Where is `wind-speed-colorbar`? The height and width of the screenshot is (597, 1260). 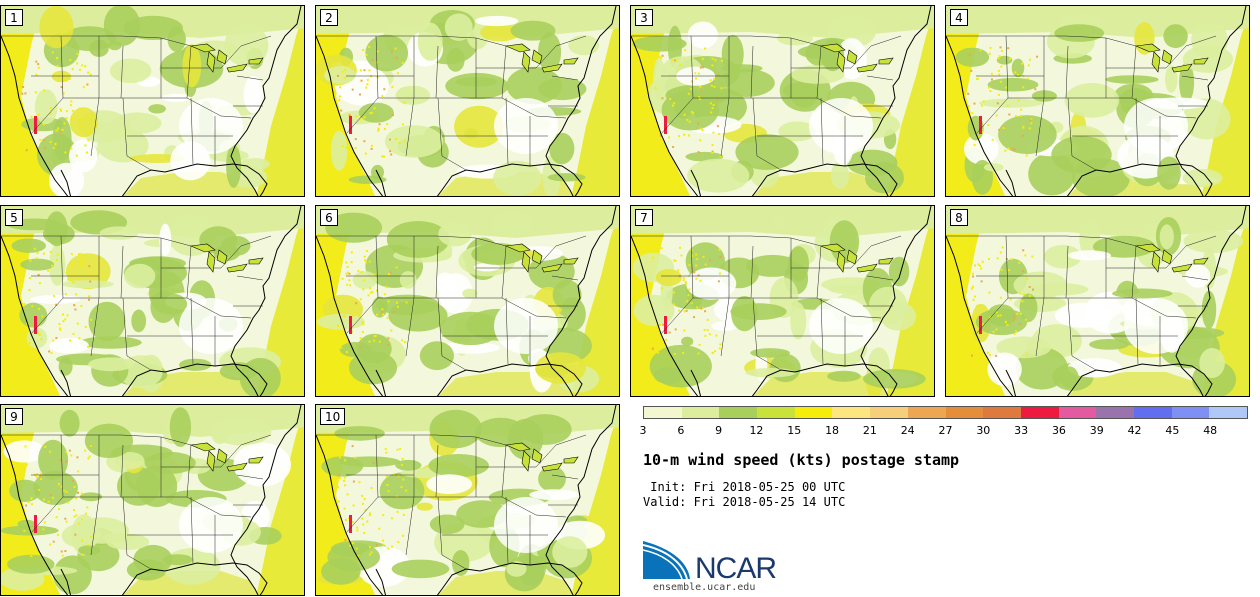
wind-speed-colorbar is located at coordinates (945, 412).